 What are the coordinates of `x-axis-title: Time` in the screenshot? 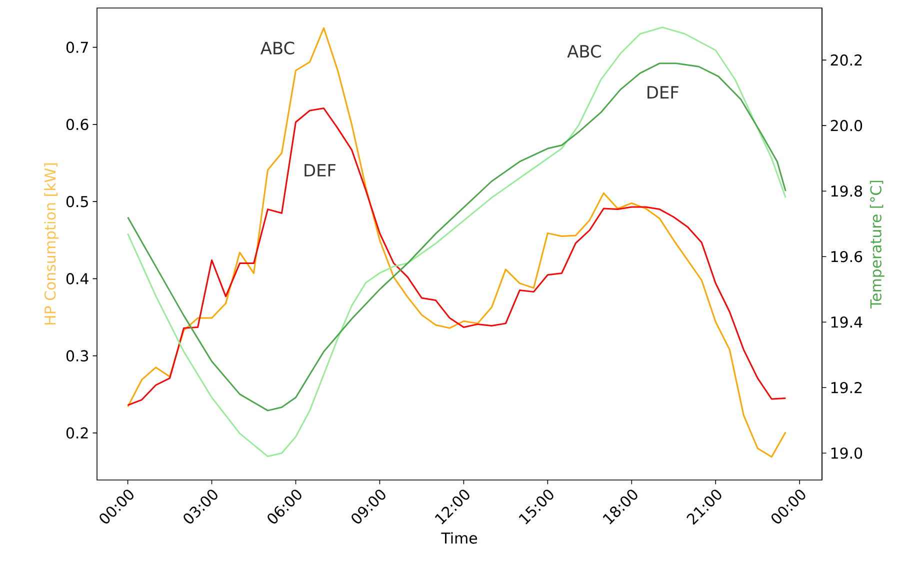 It's located at (459, 538).